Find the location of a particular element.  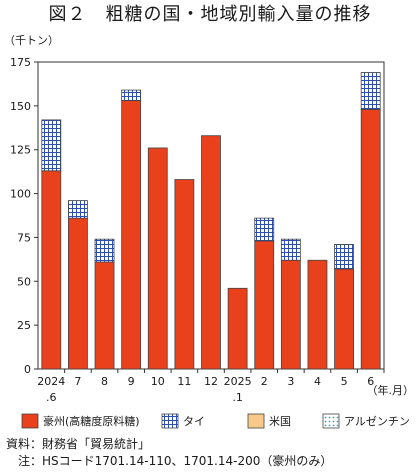

x-tick-label: 11 is located at coordinates (184, 381).